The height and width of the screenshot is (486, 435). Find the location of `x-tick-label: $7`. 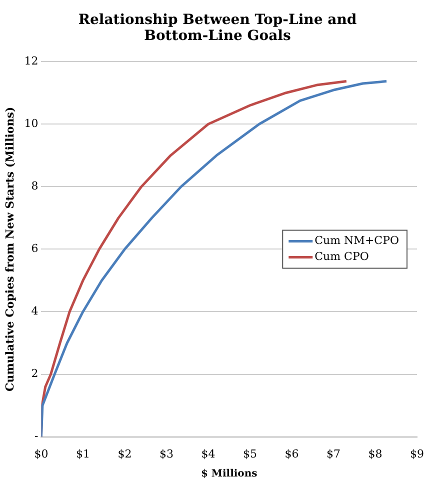

x-tick-label: $7 is located at coordinates (333, 453).